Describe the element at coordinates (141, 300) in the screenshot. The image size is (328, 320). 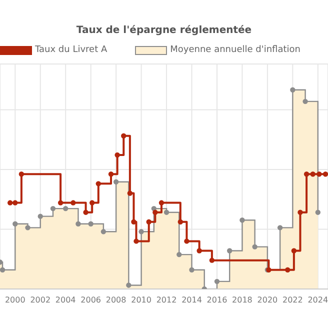
I see `x-tick-label: 2010` at that location.